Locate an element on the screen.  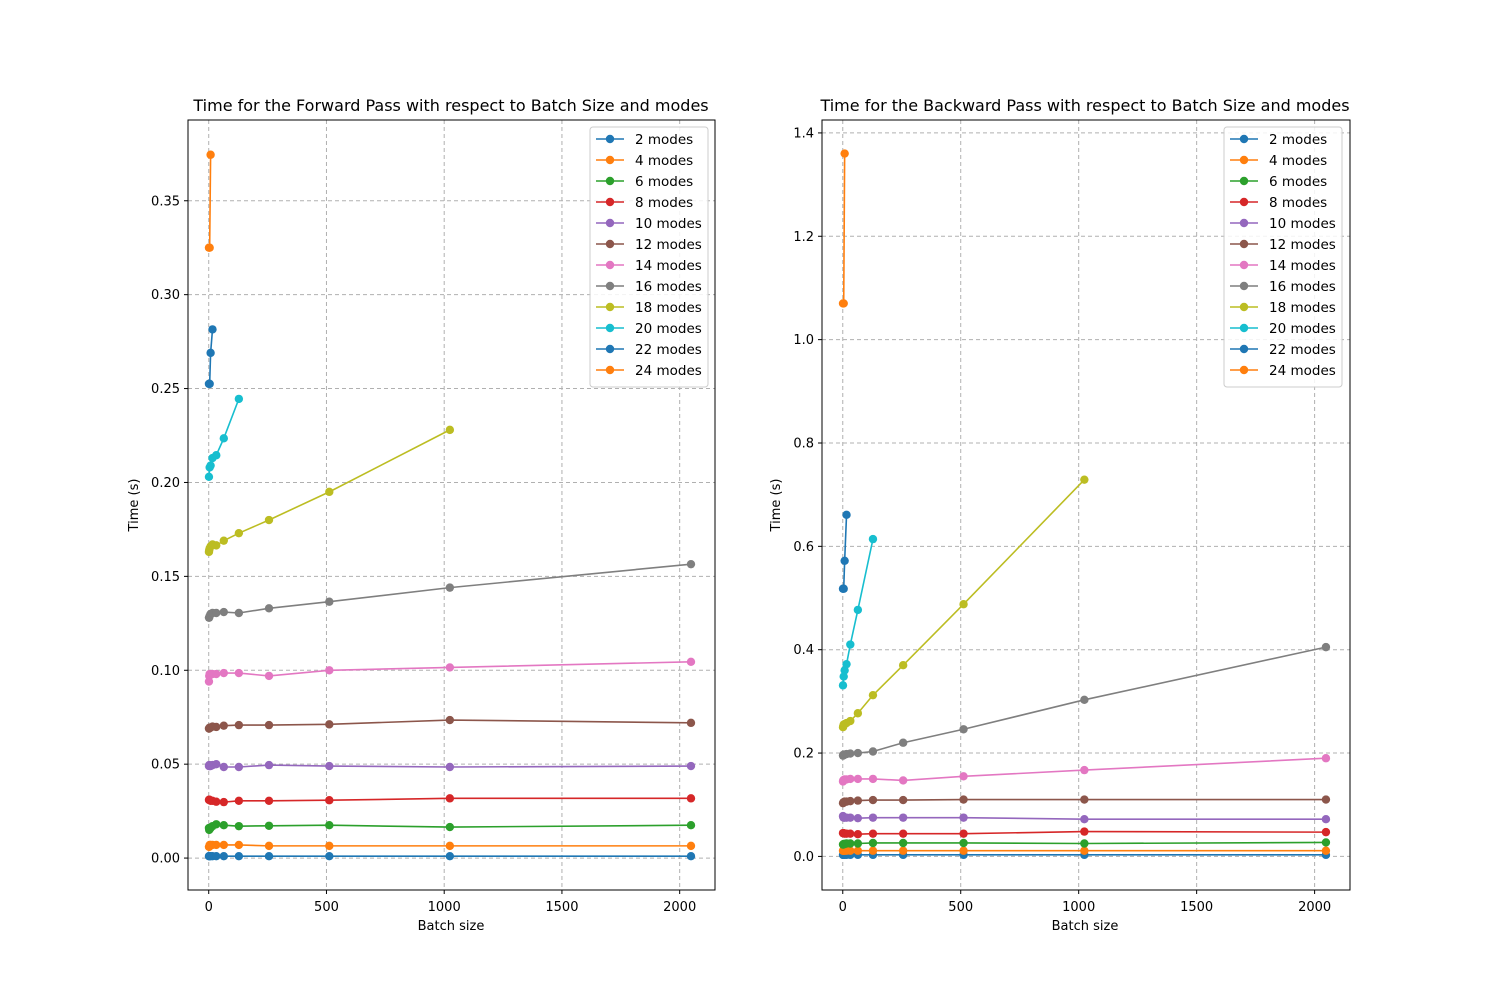
legend-entry: 16 modes is located at coordinates (649, 287).